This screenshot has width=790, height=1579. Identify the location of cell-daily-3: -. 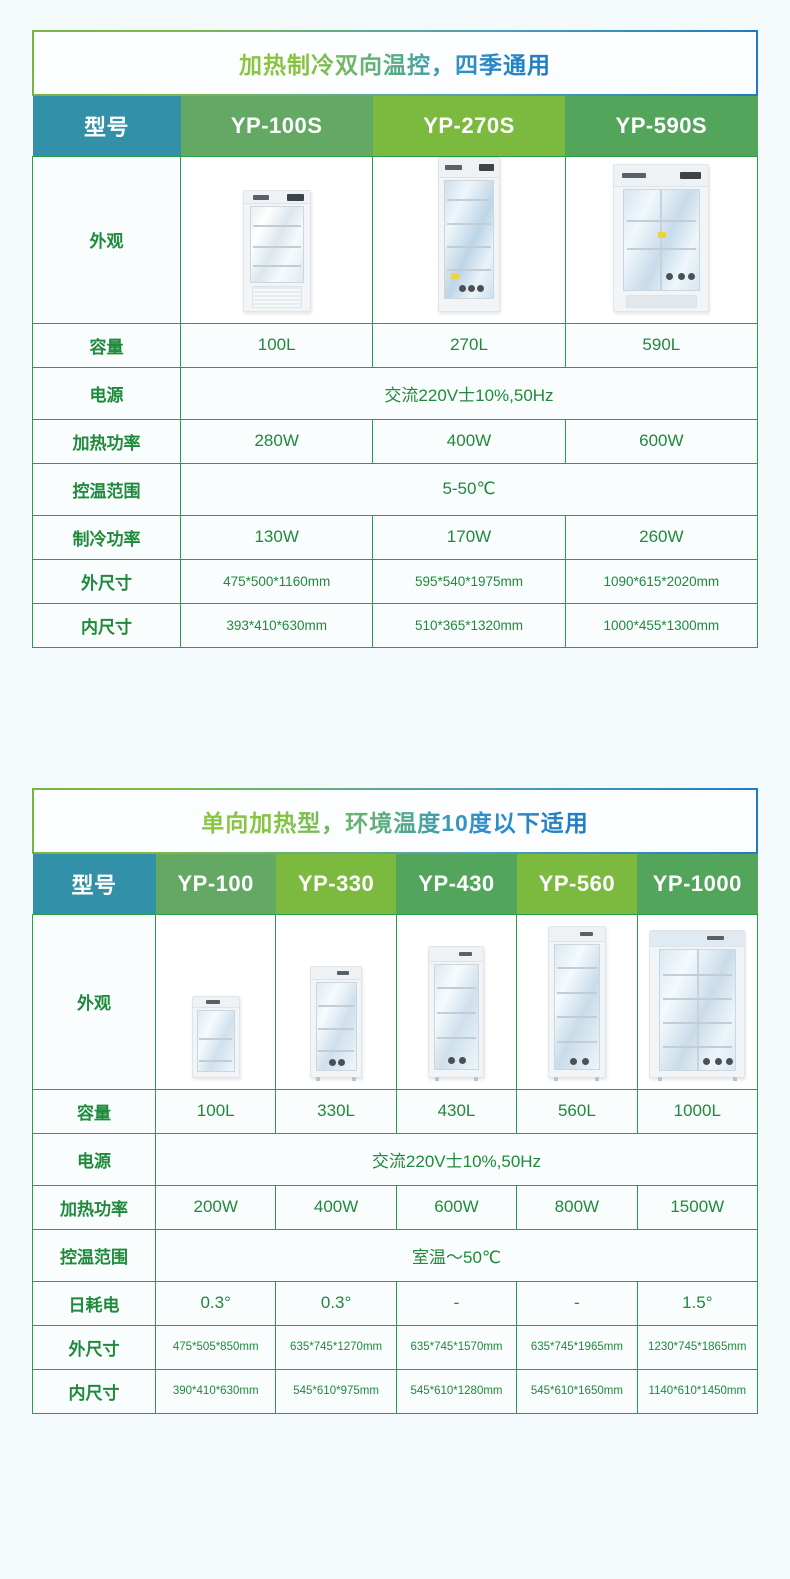
(577, 1303).